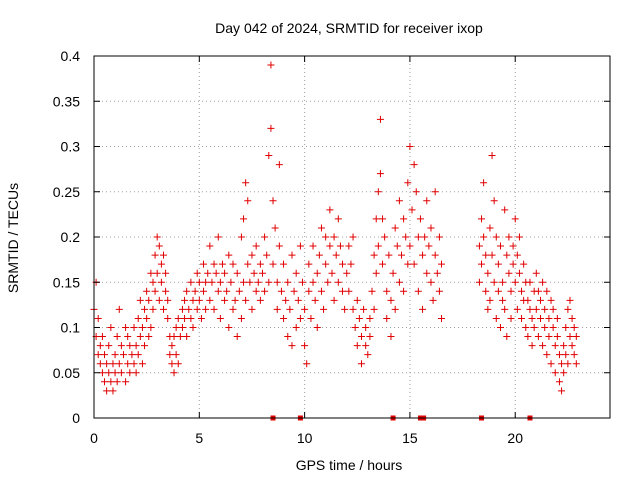  What do you see at coordinates (71, 328) in the screenshot?
I see `y-tick-label: 0.1` at bounding box center [71, 328].